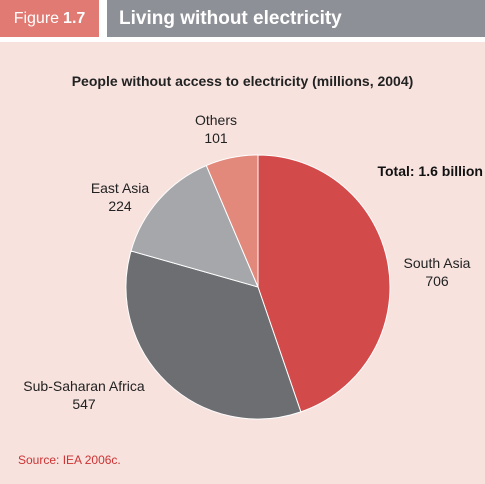 The height and width of the screenshot is (484, 485). Describe the element at coordinates (324, 283) in the screenshot. I see `pie-slice-south-asia` at that location.